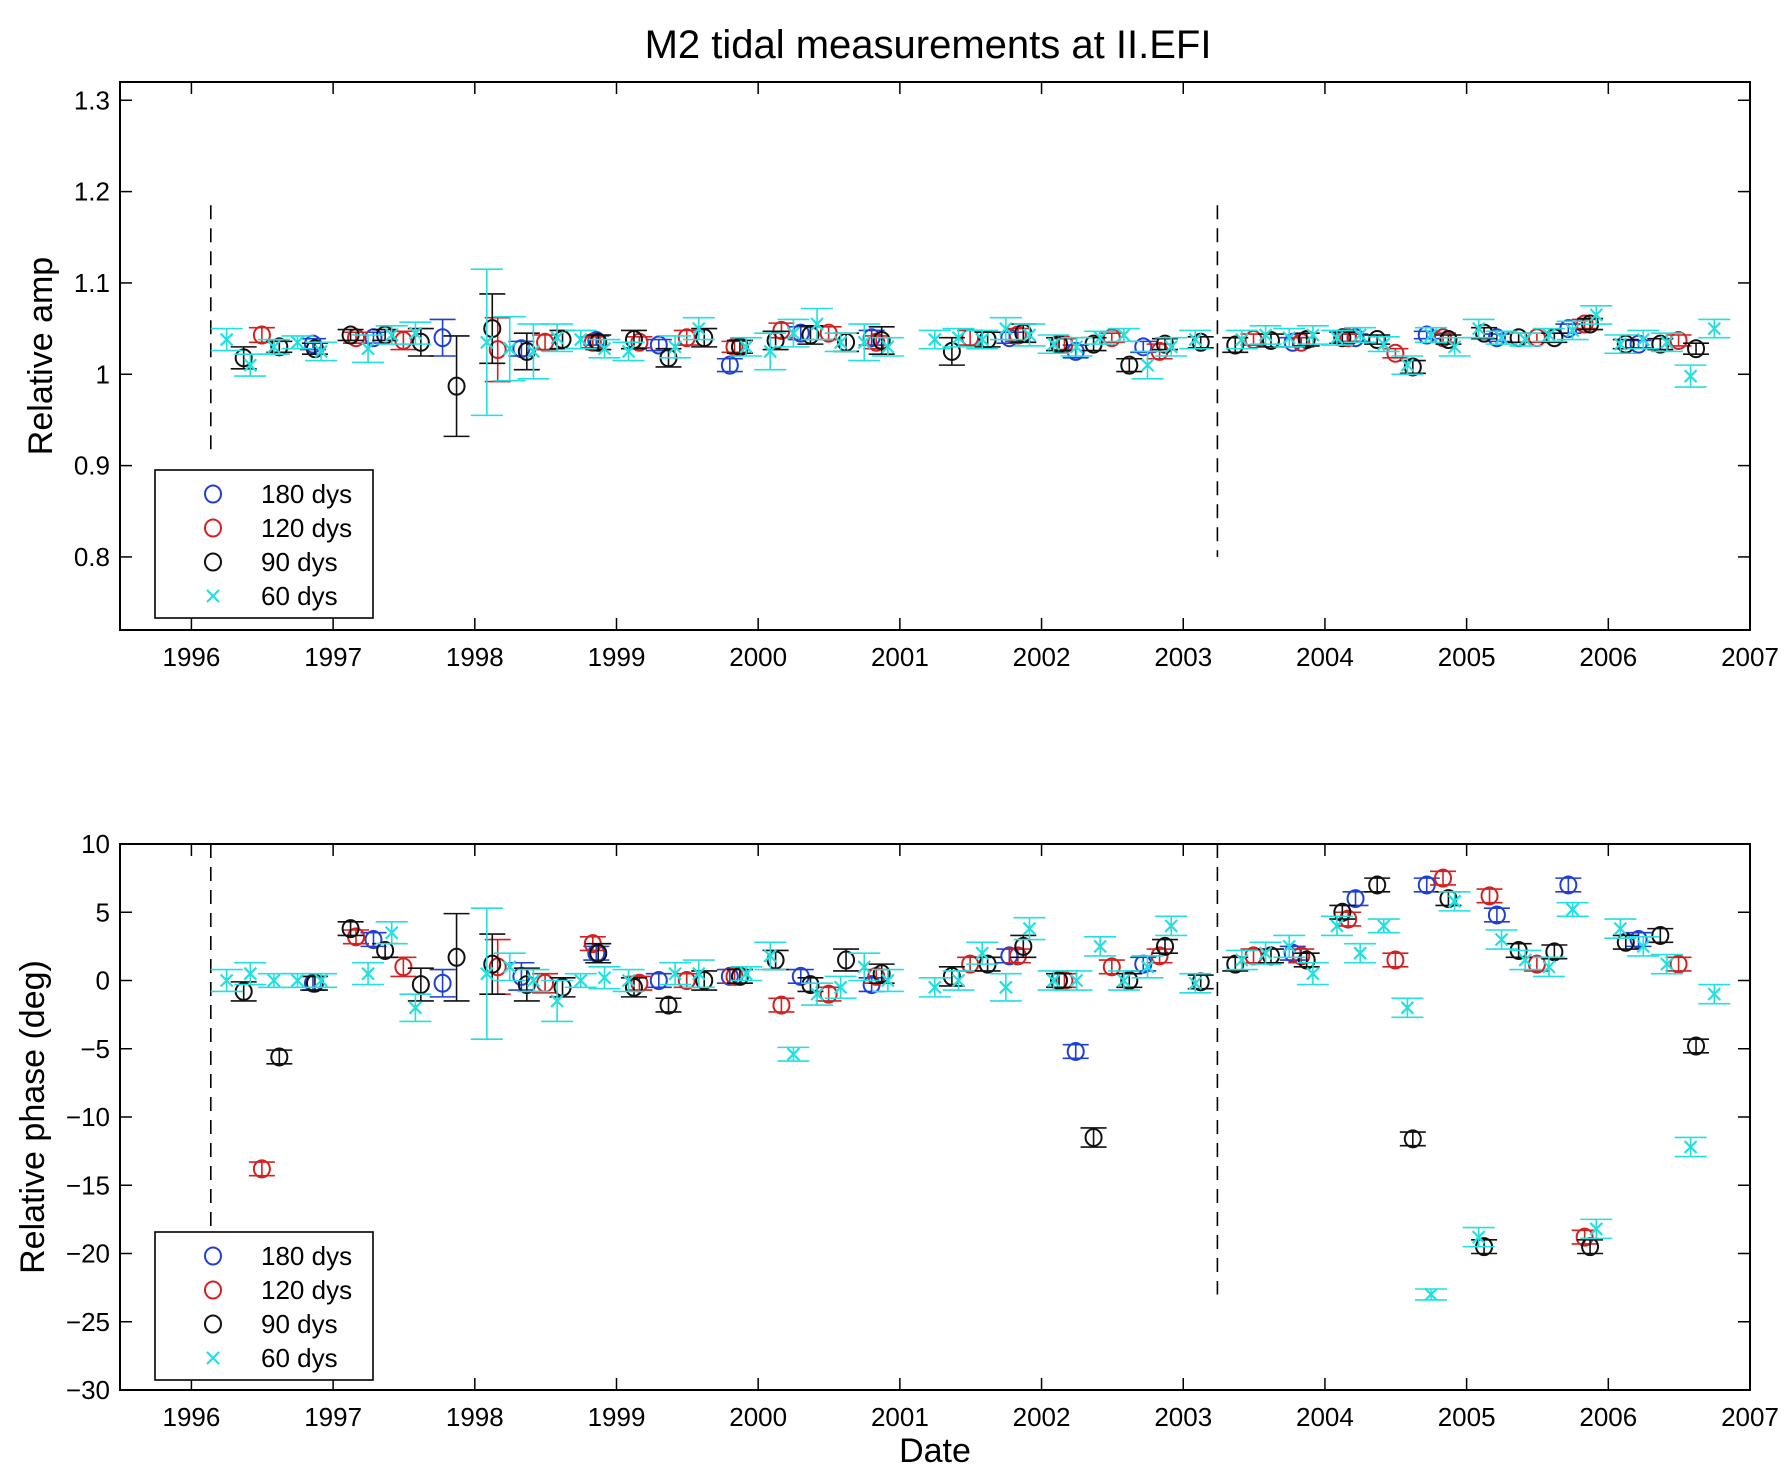 The height and width of the screenshot is (1475, 1789). I want to click on amplitude-legend: 180 dys 120 dys 90 dys 60 dys, so click(264, 544).